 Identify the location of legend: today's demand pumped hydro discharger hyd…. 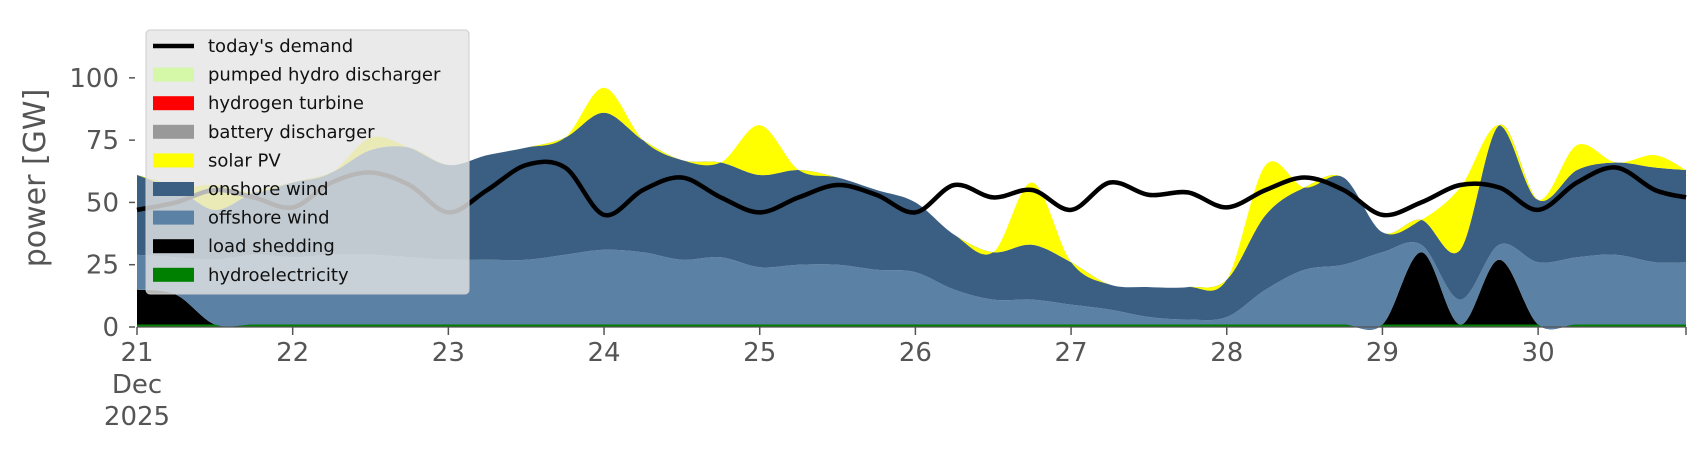
(307, 162).